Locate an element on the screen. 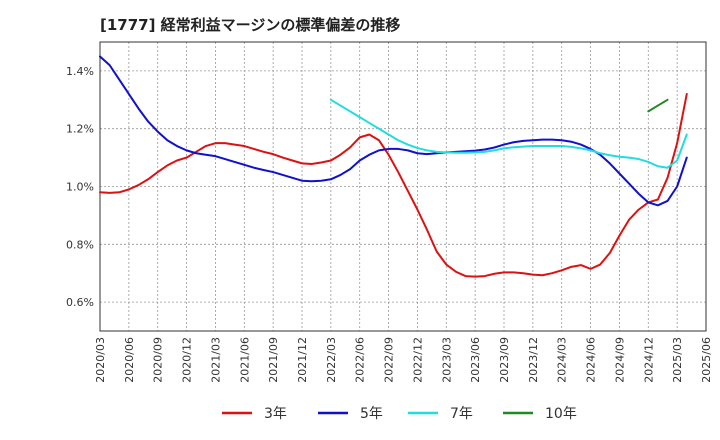 Image resolution: width=720 pixels, height=440 pixels. x-tick-label: 2024/06 is located at coordinates (591, 360).